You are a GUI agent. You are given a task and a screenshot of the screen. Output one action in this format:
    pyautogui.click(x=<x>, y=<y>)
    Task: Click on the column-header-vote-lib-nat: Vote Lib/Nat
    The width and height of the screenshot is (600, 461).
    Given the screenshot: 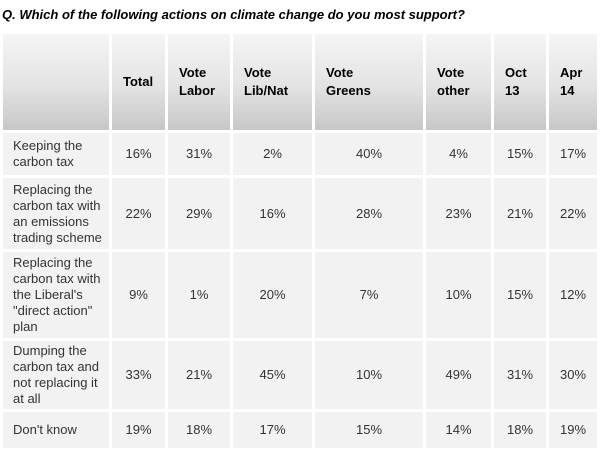 What is the action you would take?
    pyautogui.click(x=272, y=82)
    